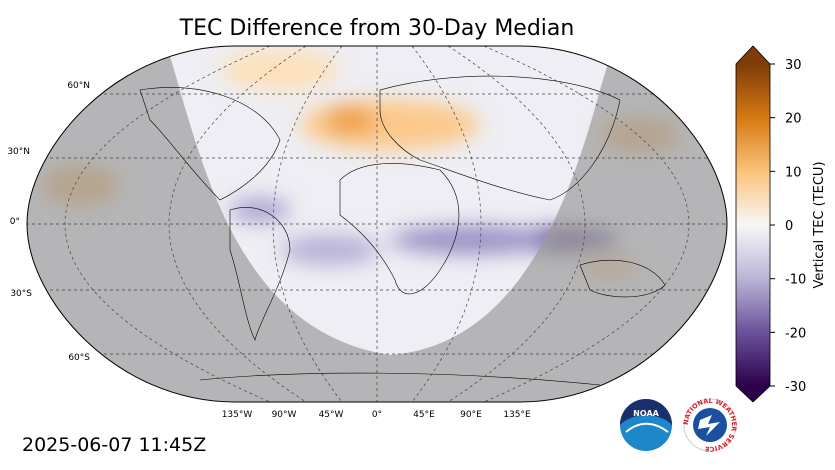  What do you see at coordinates (78, 86) in the screenshot?
I see `lat-label: 60°N` at bounding box center [78, 86].